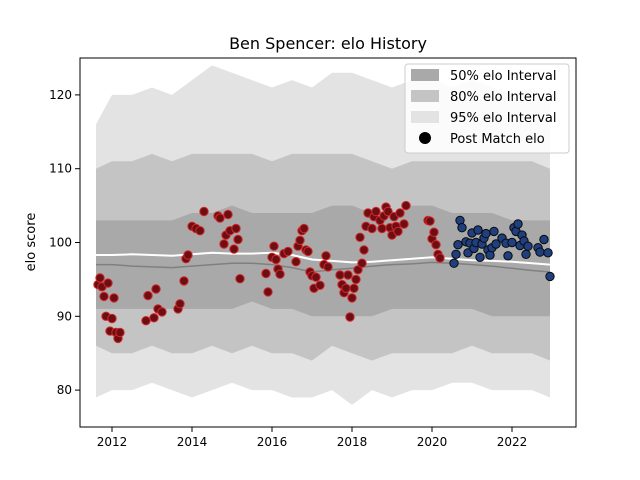 The height and width of the screenshot is (480, 640). What do you see at coordinates (31, 242) in the screenshot?
I see `y-axis-label: elo score` at bounding box center [31, 242].